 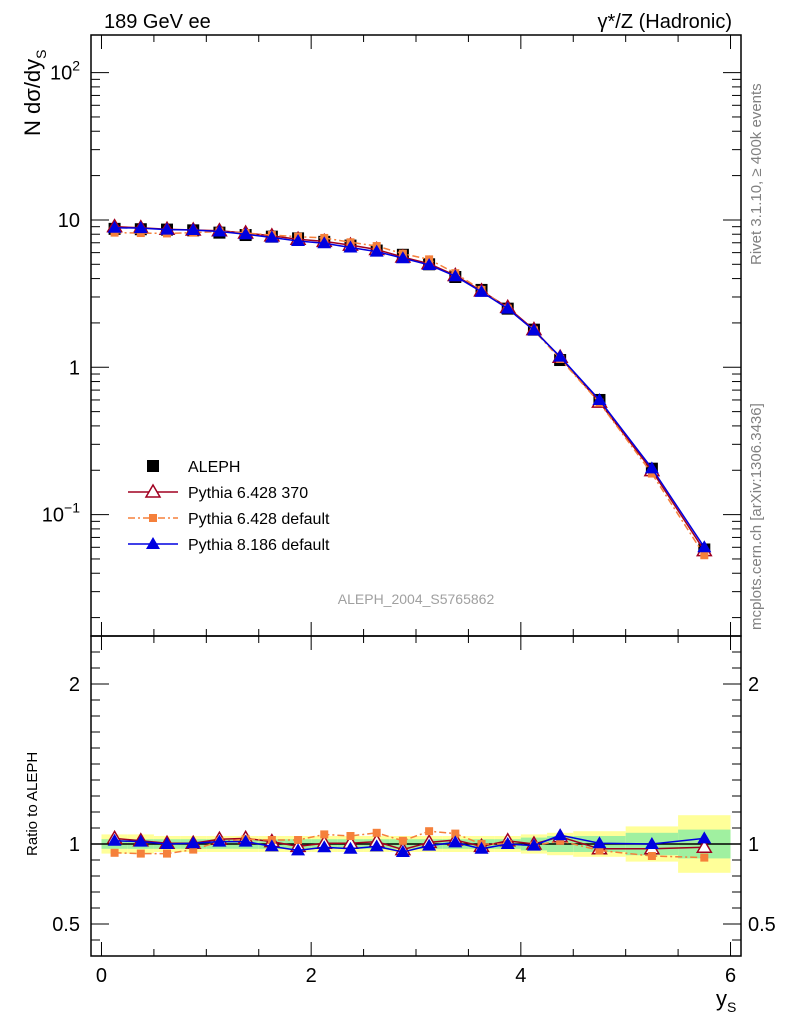 What do you see at coordinates (520, 976) in the screenshot?
I see `x-tick-label: 4` at bounding box center [520, 976].